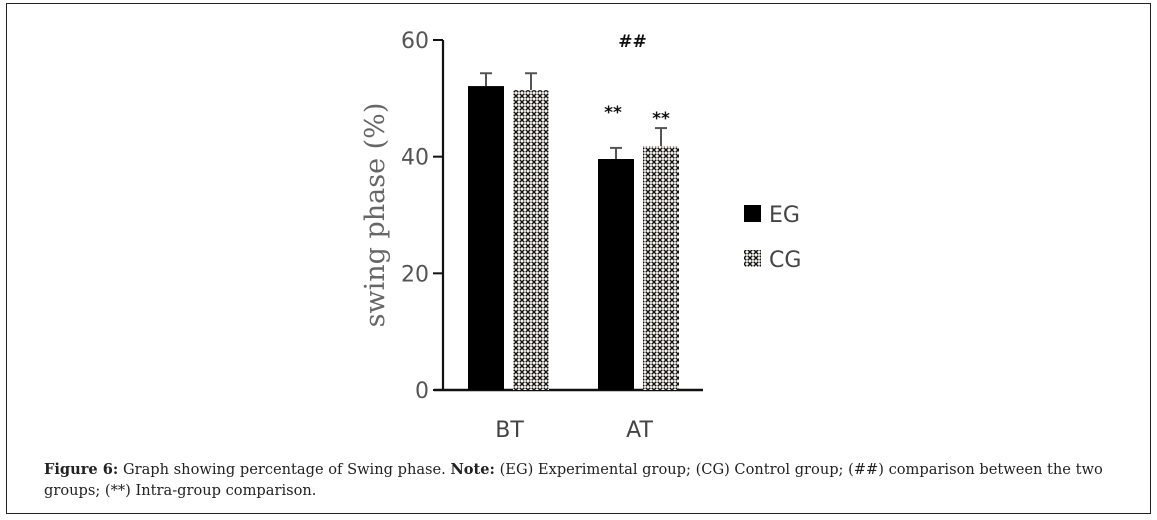  I want to click on legend-label-eg: EG, so click(784, 215).